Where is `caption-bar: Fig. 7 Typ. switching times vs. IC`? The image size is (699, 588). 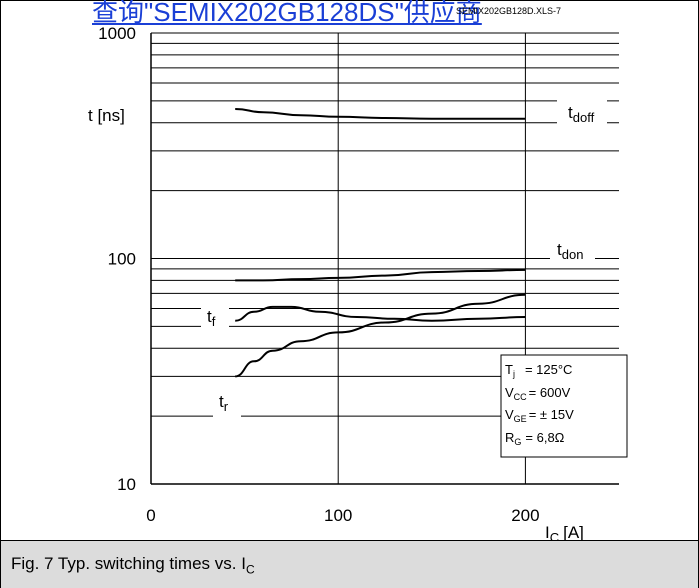 caption-bar: Fig. 7 Typ. switching times vs. IC is located at coordinates (349, 564).